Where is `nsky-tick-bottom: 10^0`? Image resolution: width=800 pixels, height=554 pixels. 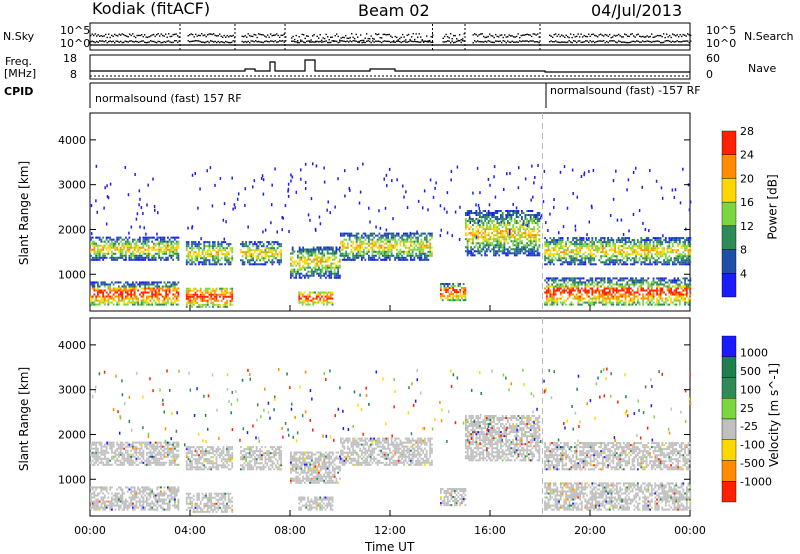
nsky-tick-bottom: 10^0 is located at coordinates (75, 43).